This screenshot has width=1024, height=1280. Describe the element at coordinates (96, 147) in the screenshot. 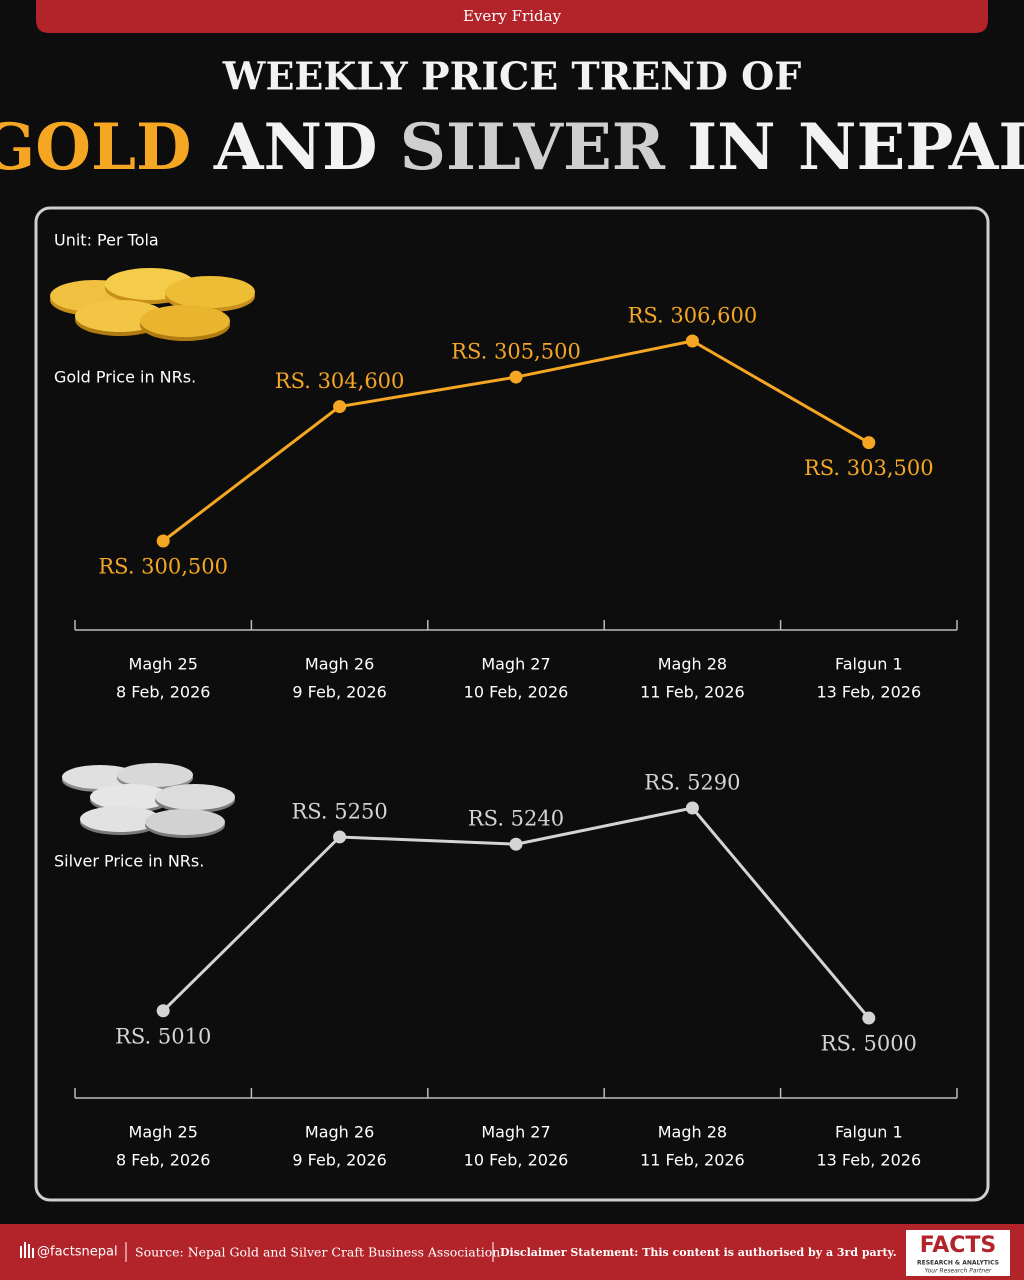

I see `title-gold: GOLD` at that location.